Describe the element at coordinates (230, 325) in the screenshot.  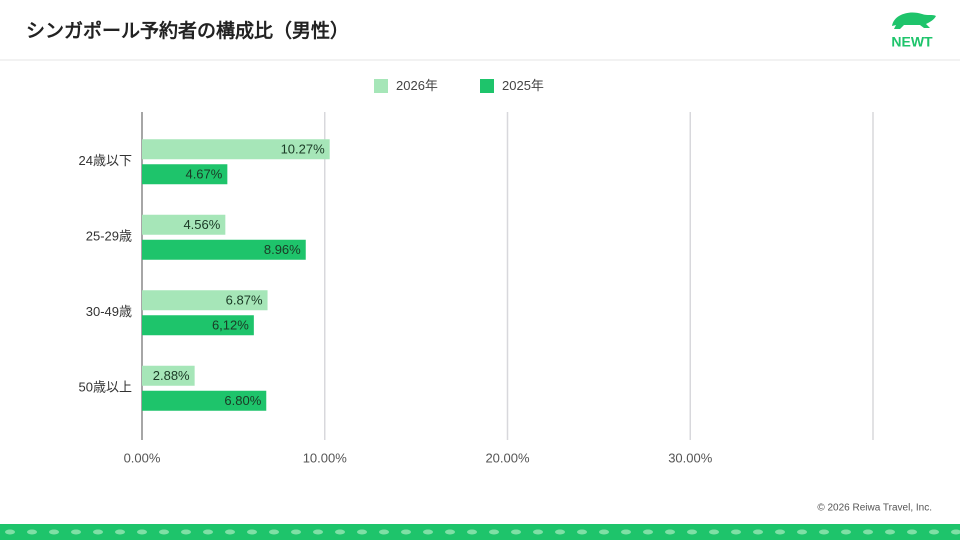
I see `value-label: 6,12%` at that location.